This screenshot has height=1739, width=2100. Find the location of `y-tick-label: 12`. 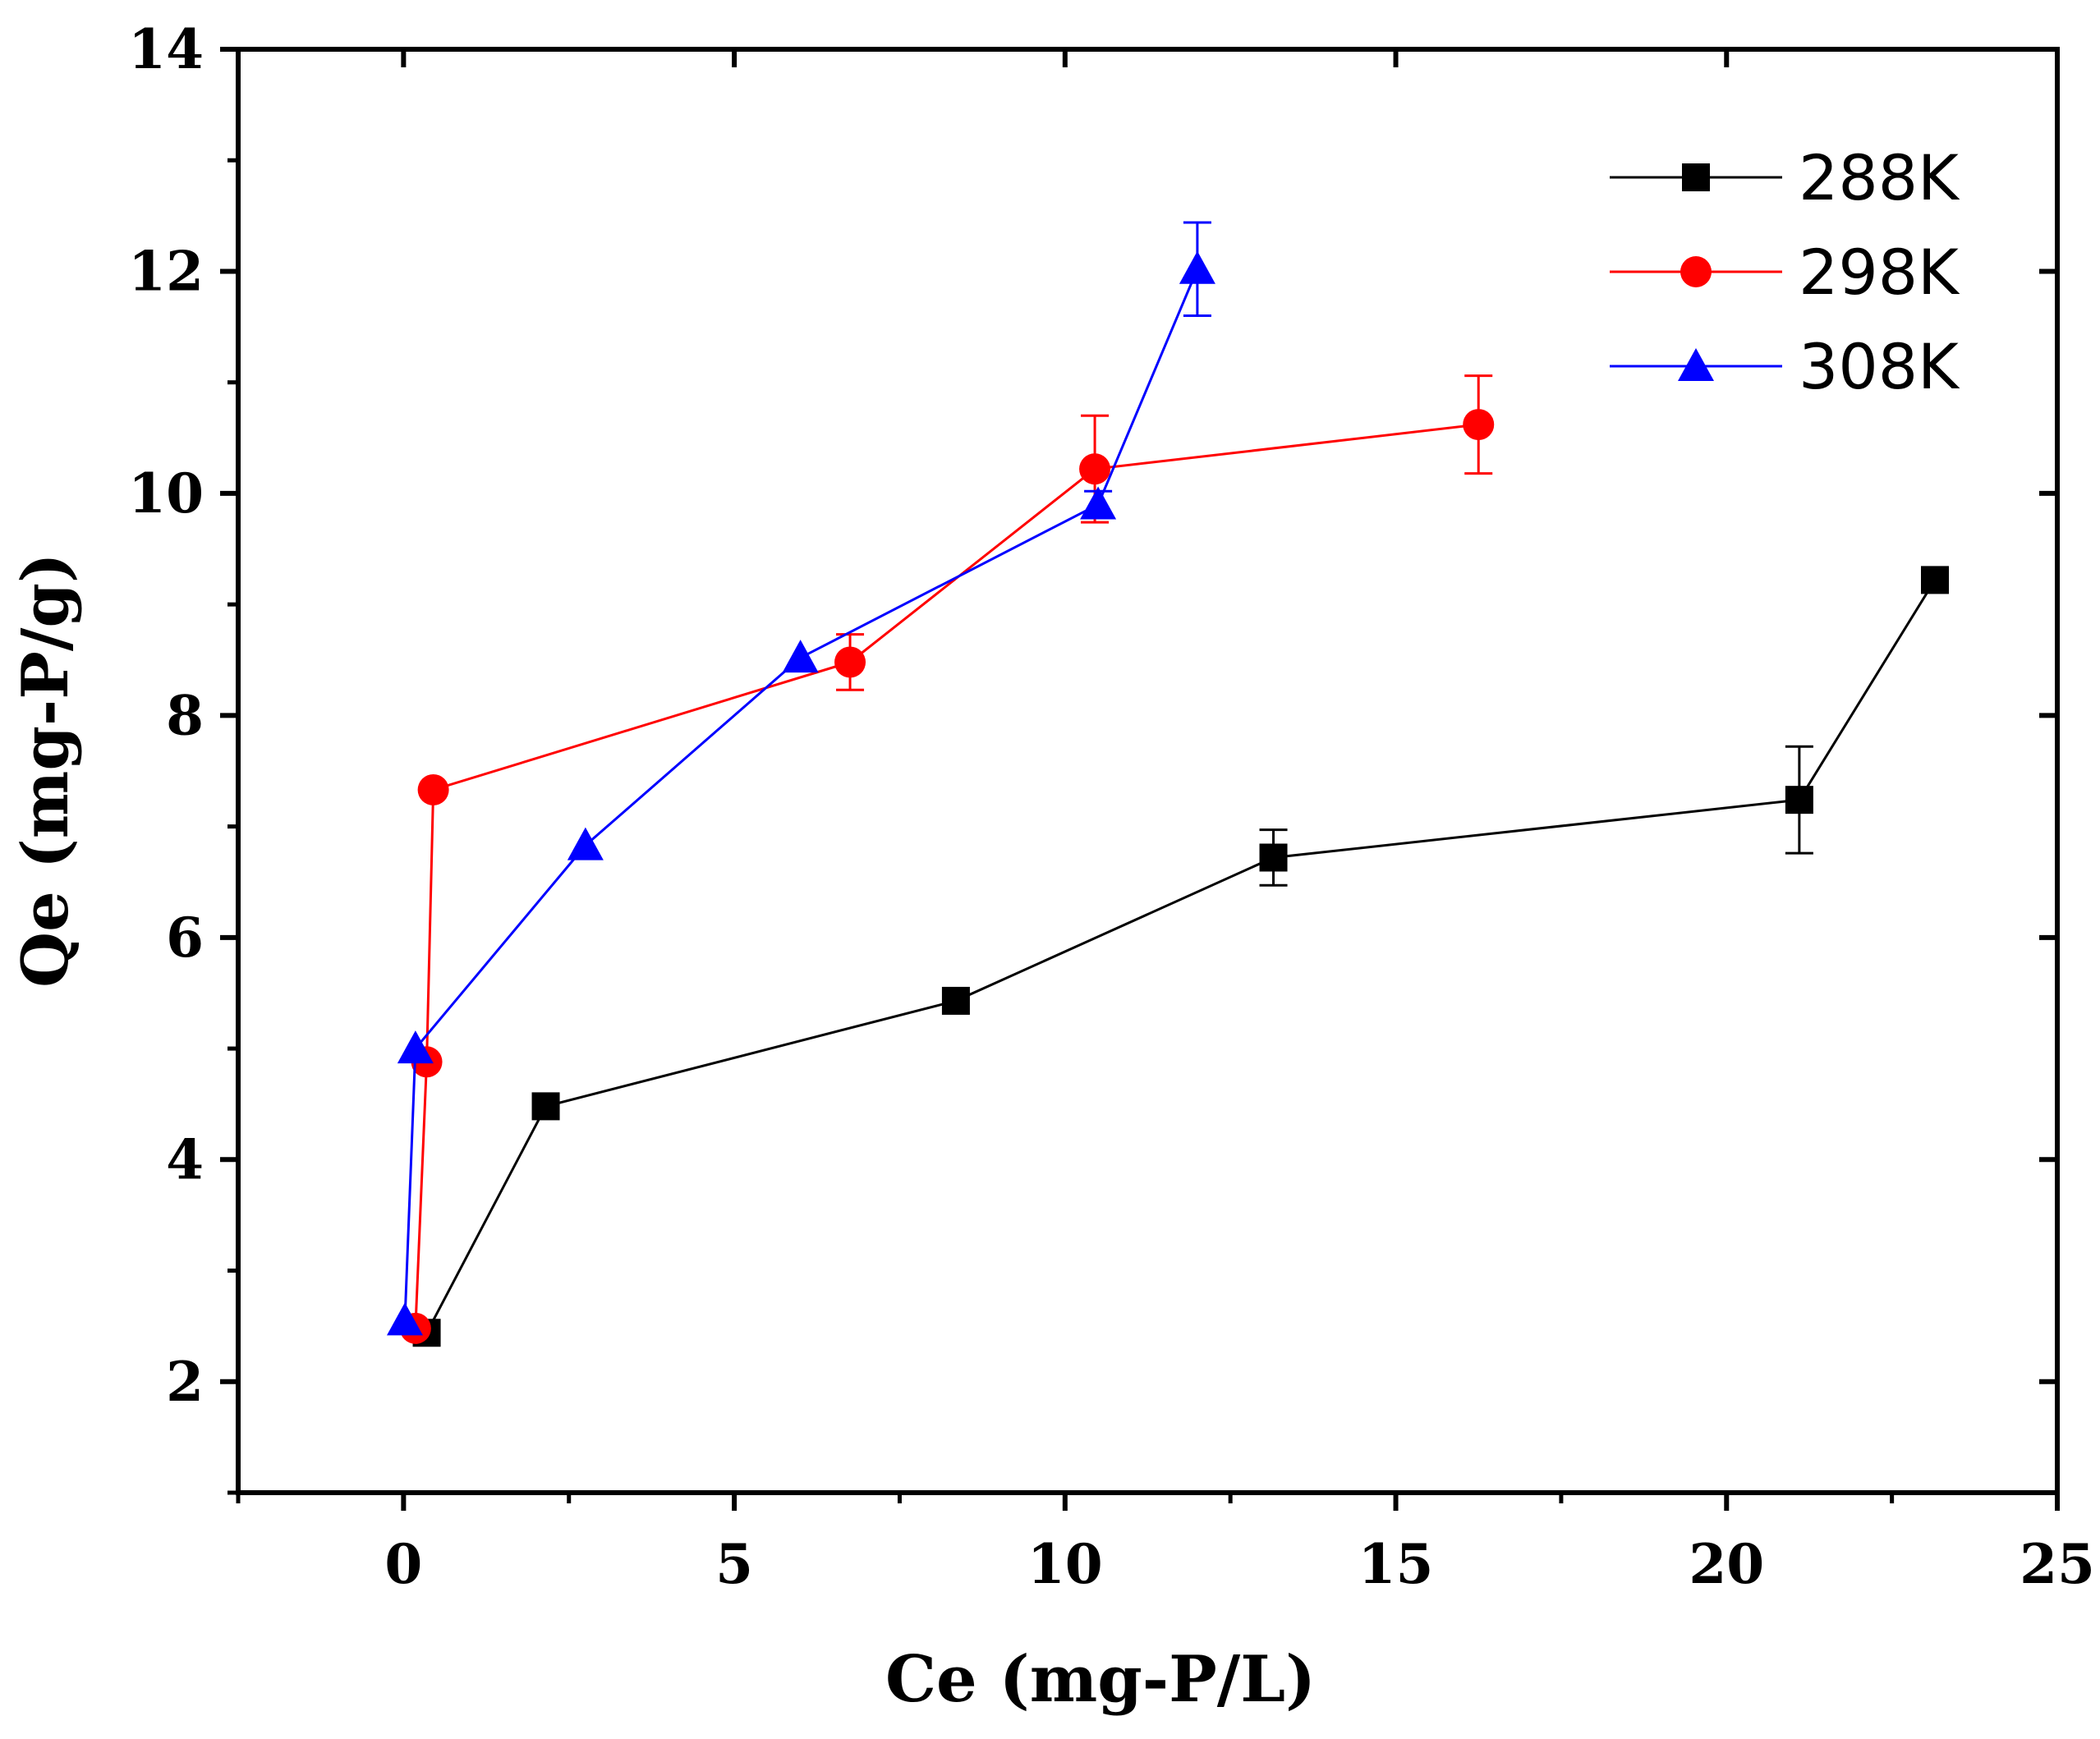

y-tick-label: 12 is located at coordinates (166, 271).